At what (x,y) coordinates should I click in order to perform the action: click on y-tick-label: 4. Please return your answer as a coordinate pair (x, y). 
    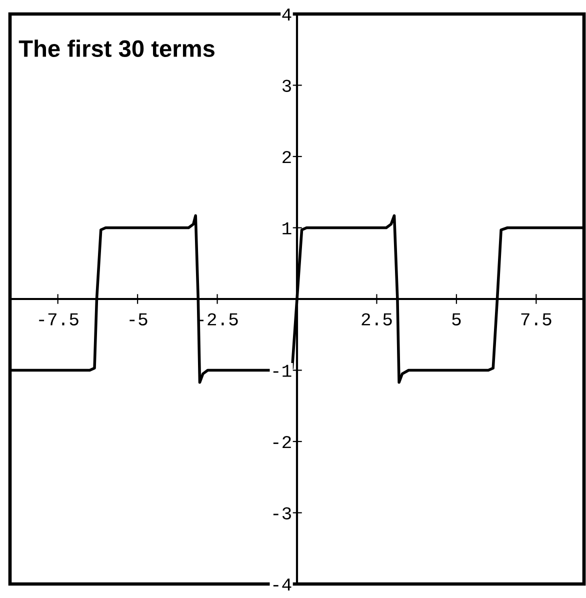
    Looking at the image, I should click on (287, 14).